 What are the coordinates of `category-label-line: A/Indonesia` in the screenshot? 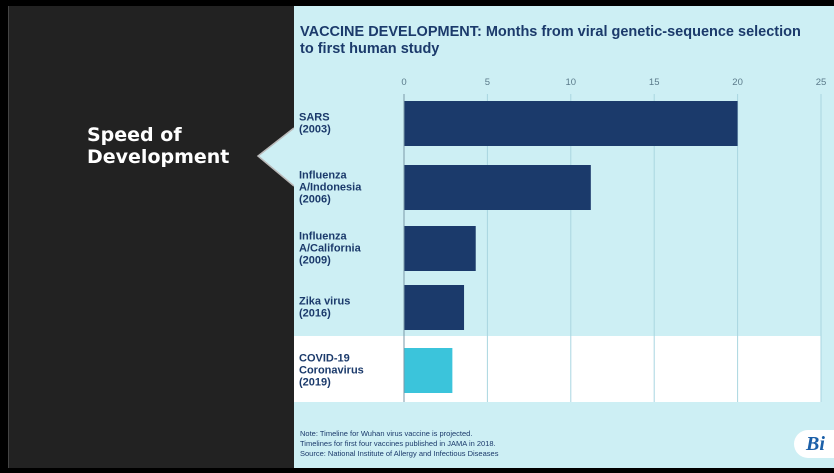 It's located at (330, 188).